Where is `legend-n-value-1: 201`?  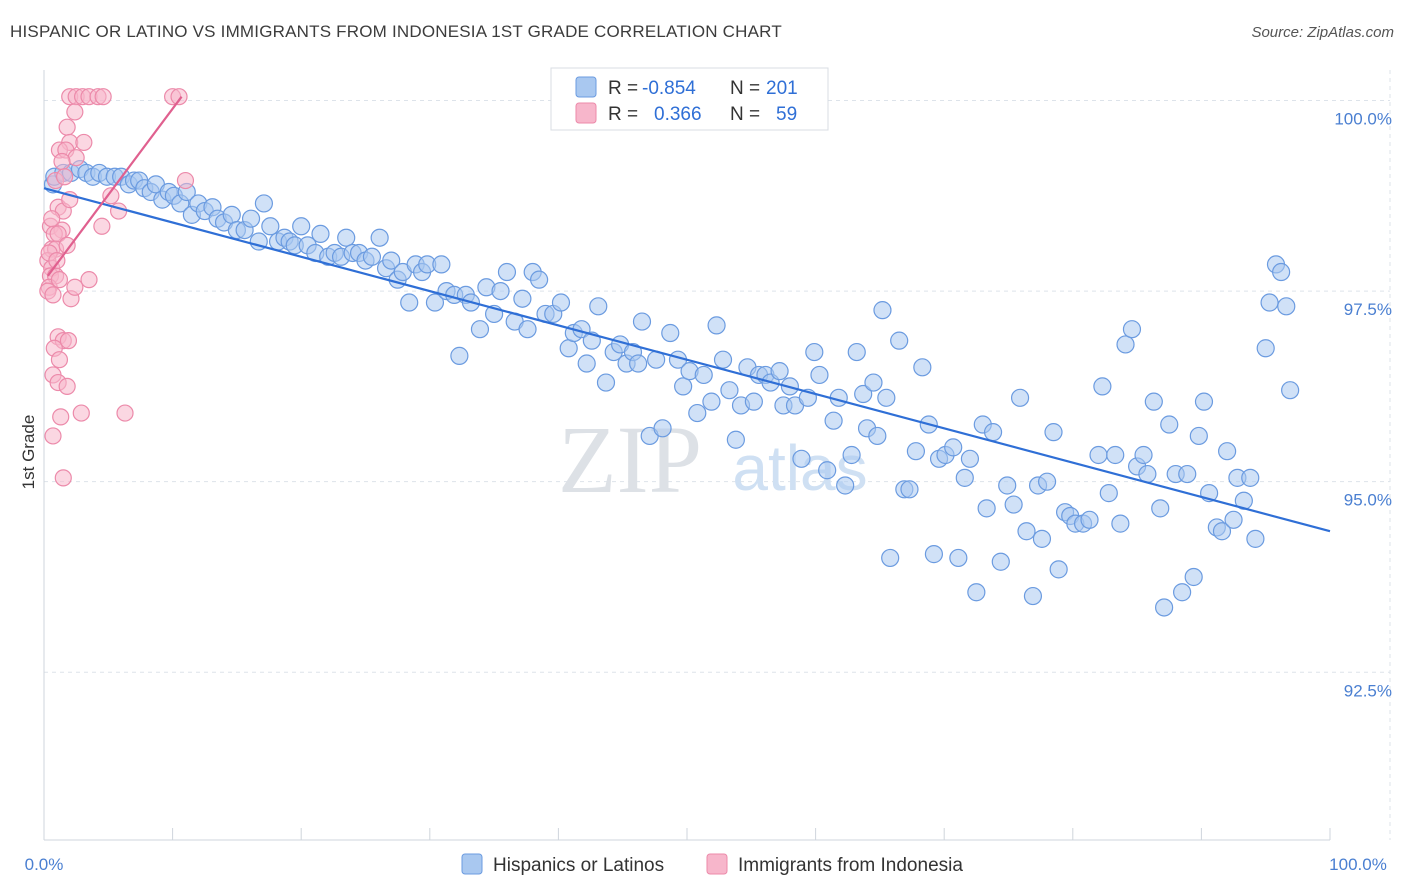 legend-n-value-1: 201 is located at coordinates (782, 88).